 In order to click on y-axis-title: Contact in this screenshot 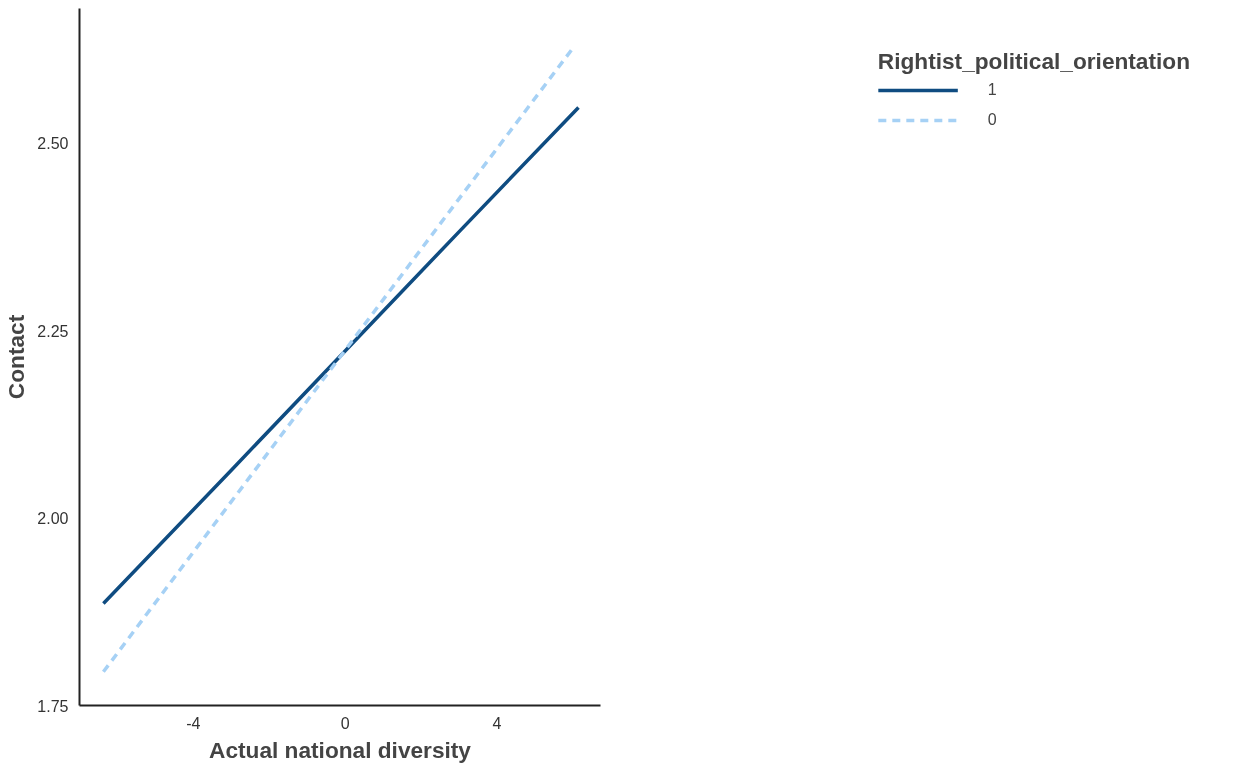, I will do `click(16, 357)`.